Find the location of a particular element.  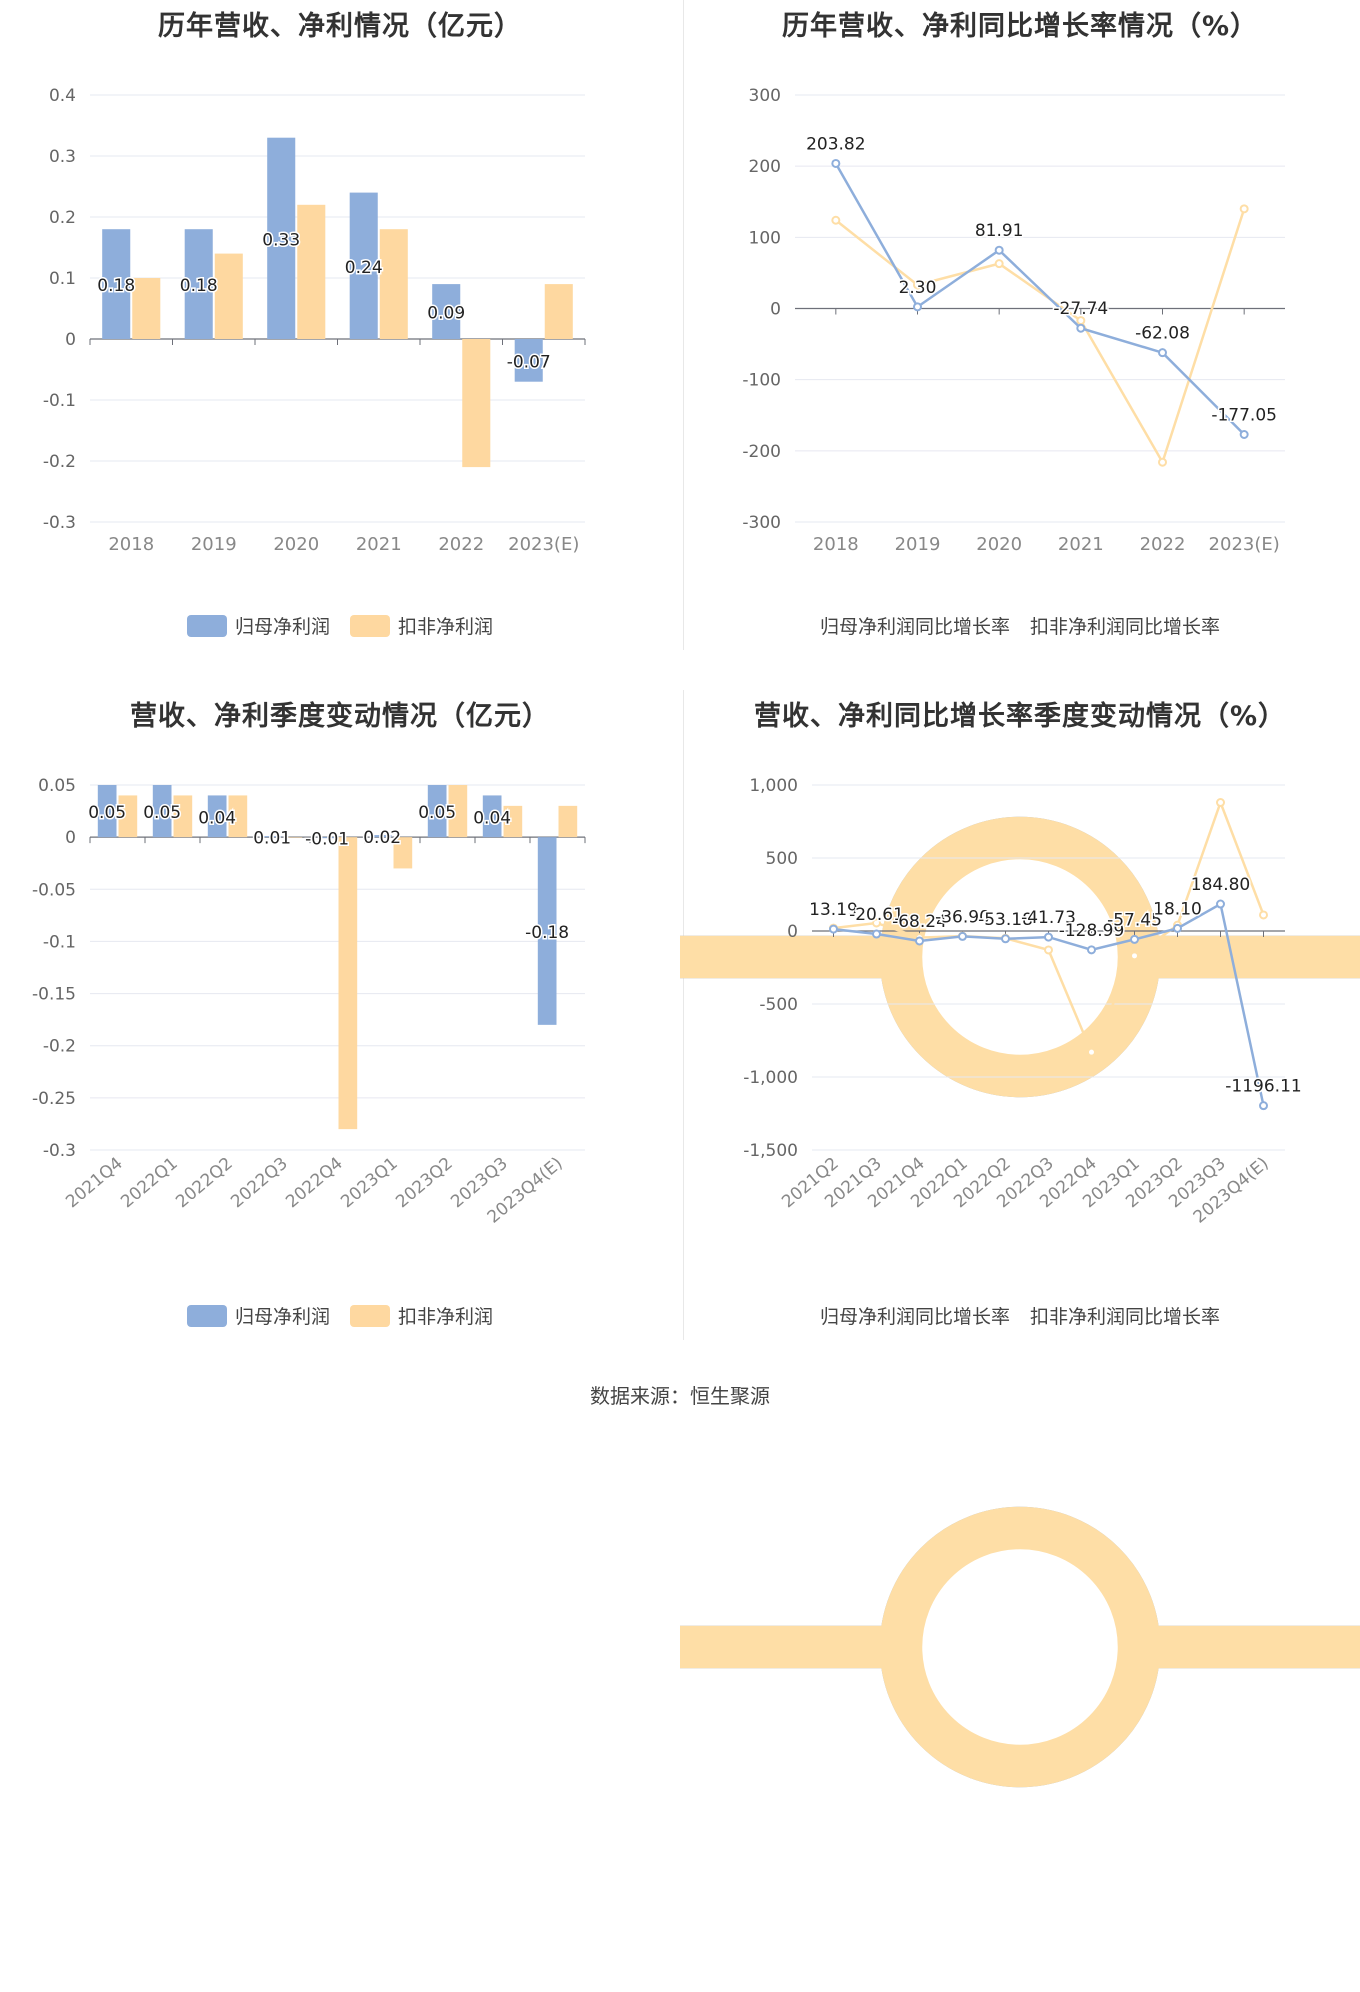

chart-title: 历年营收、净利同比增长率情况（%） is located at coordinates (1020, 26).